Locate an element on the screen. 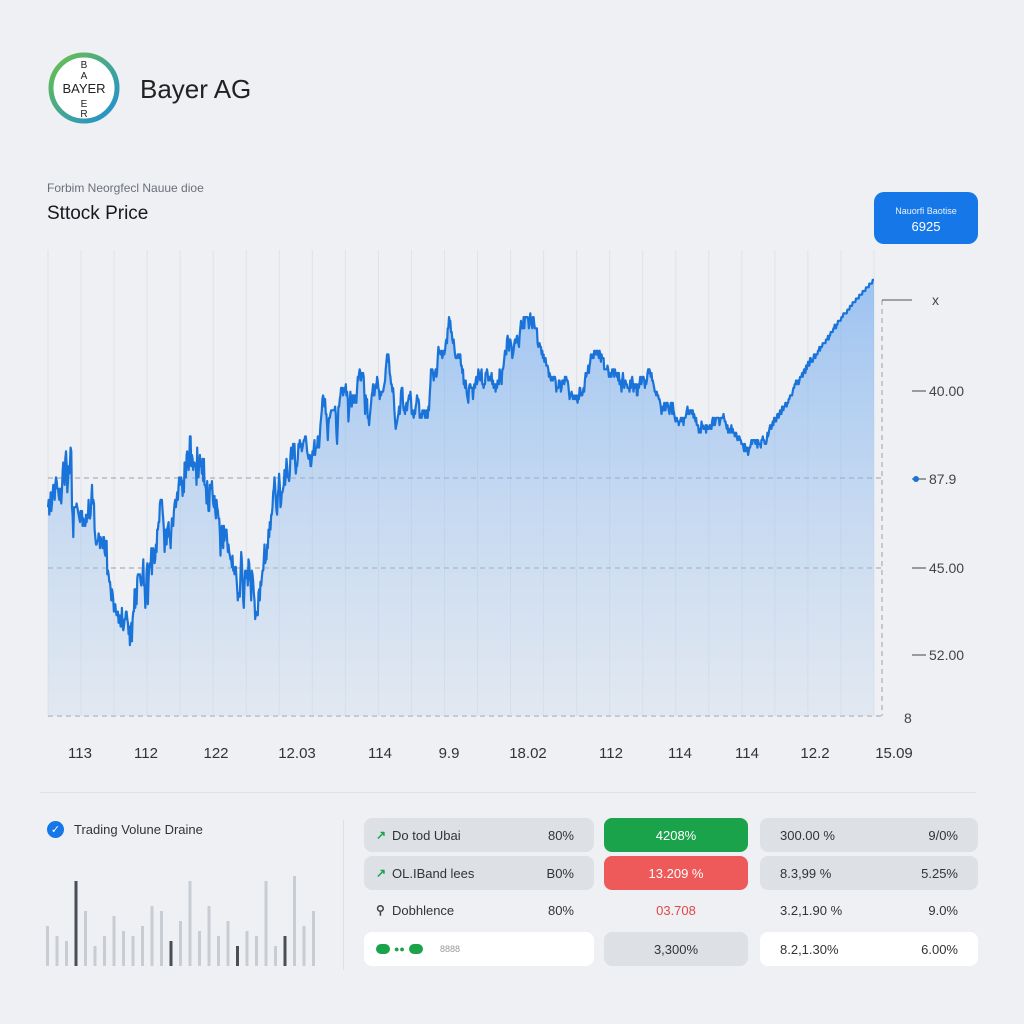 The image size is (1024, 1024). stats-row-3-col4: 9.0% is located at coordinates (943, 910).